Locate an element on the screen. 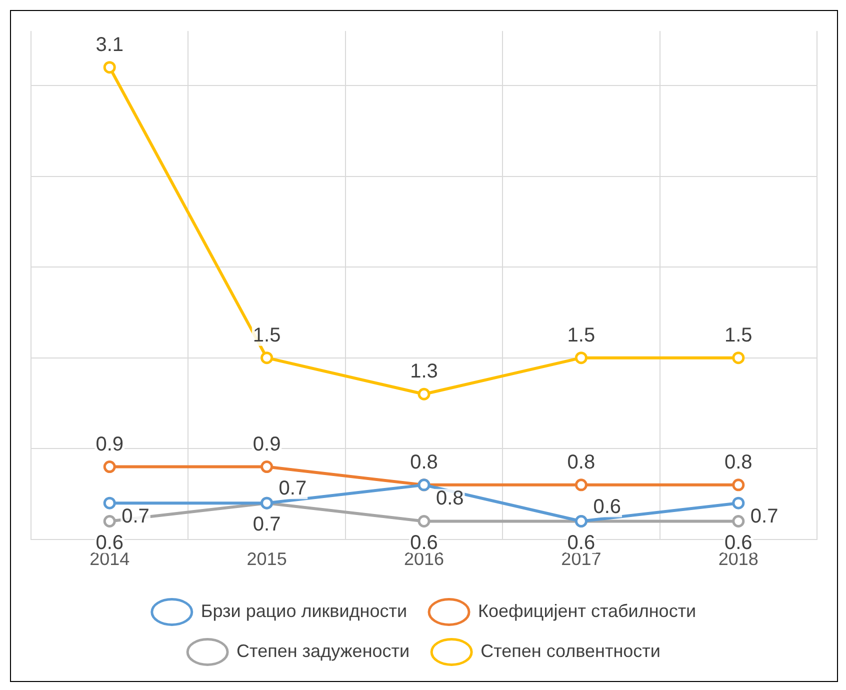  legend-label: Степен солвентности is located at coordinates (570, 650).